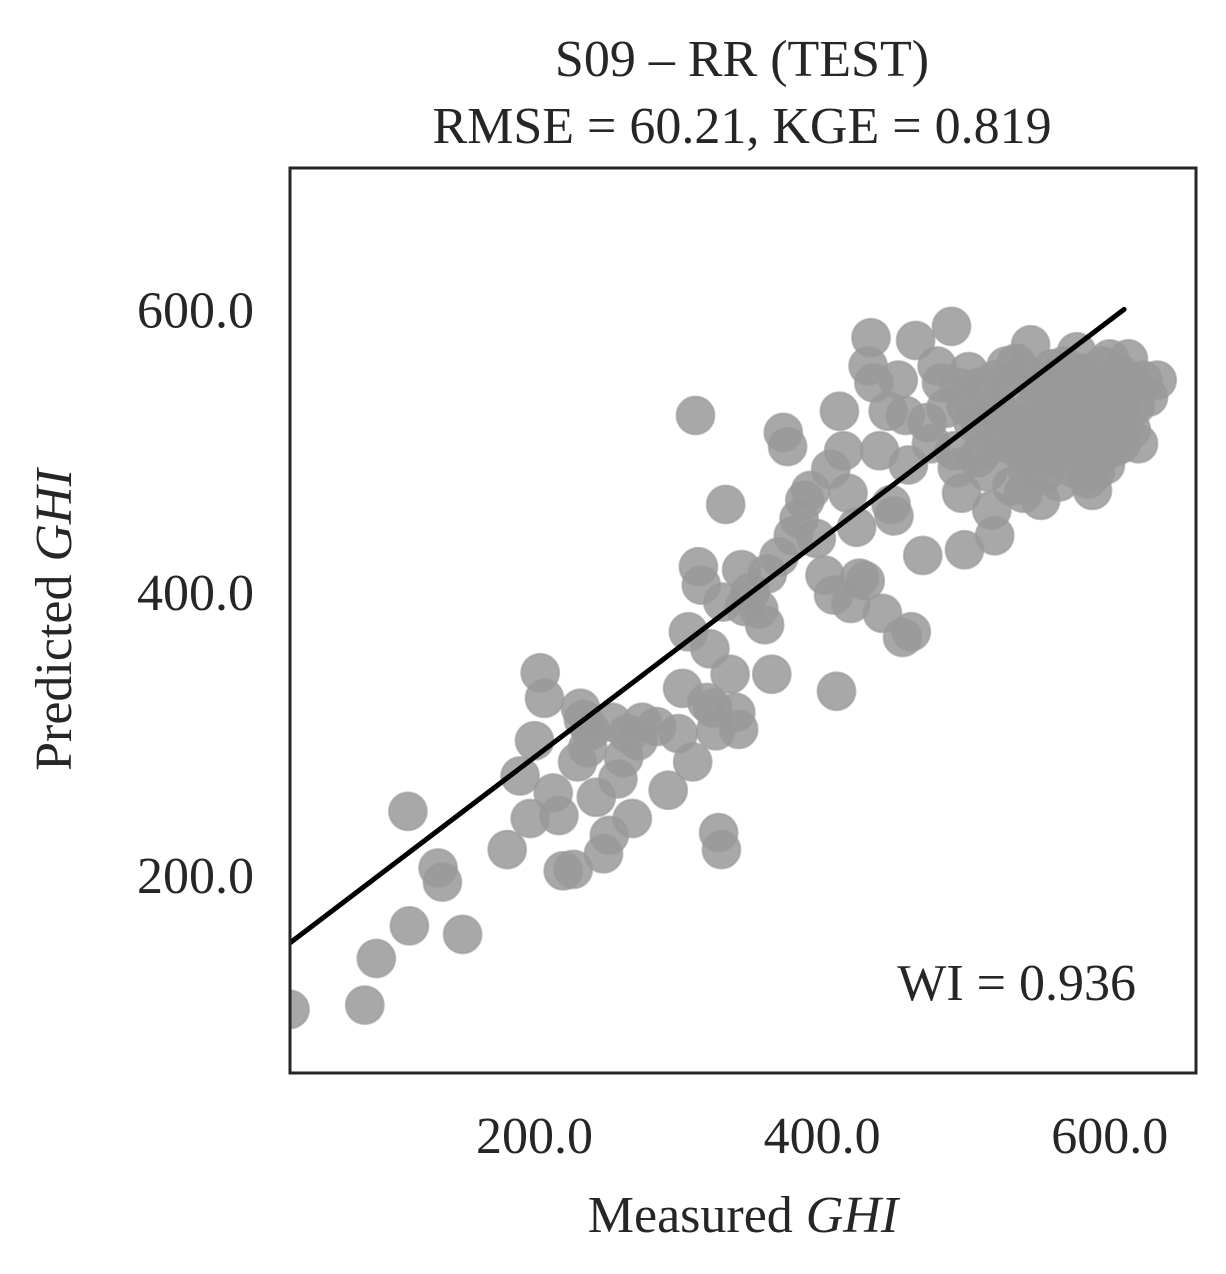  I want to click on x-tick-label-2: 600.0, so click(1109, 1136).